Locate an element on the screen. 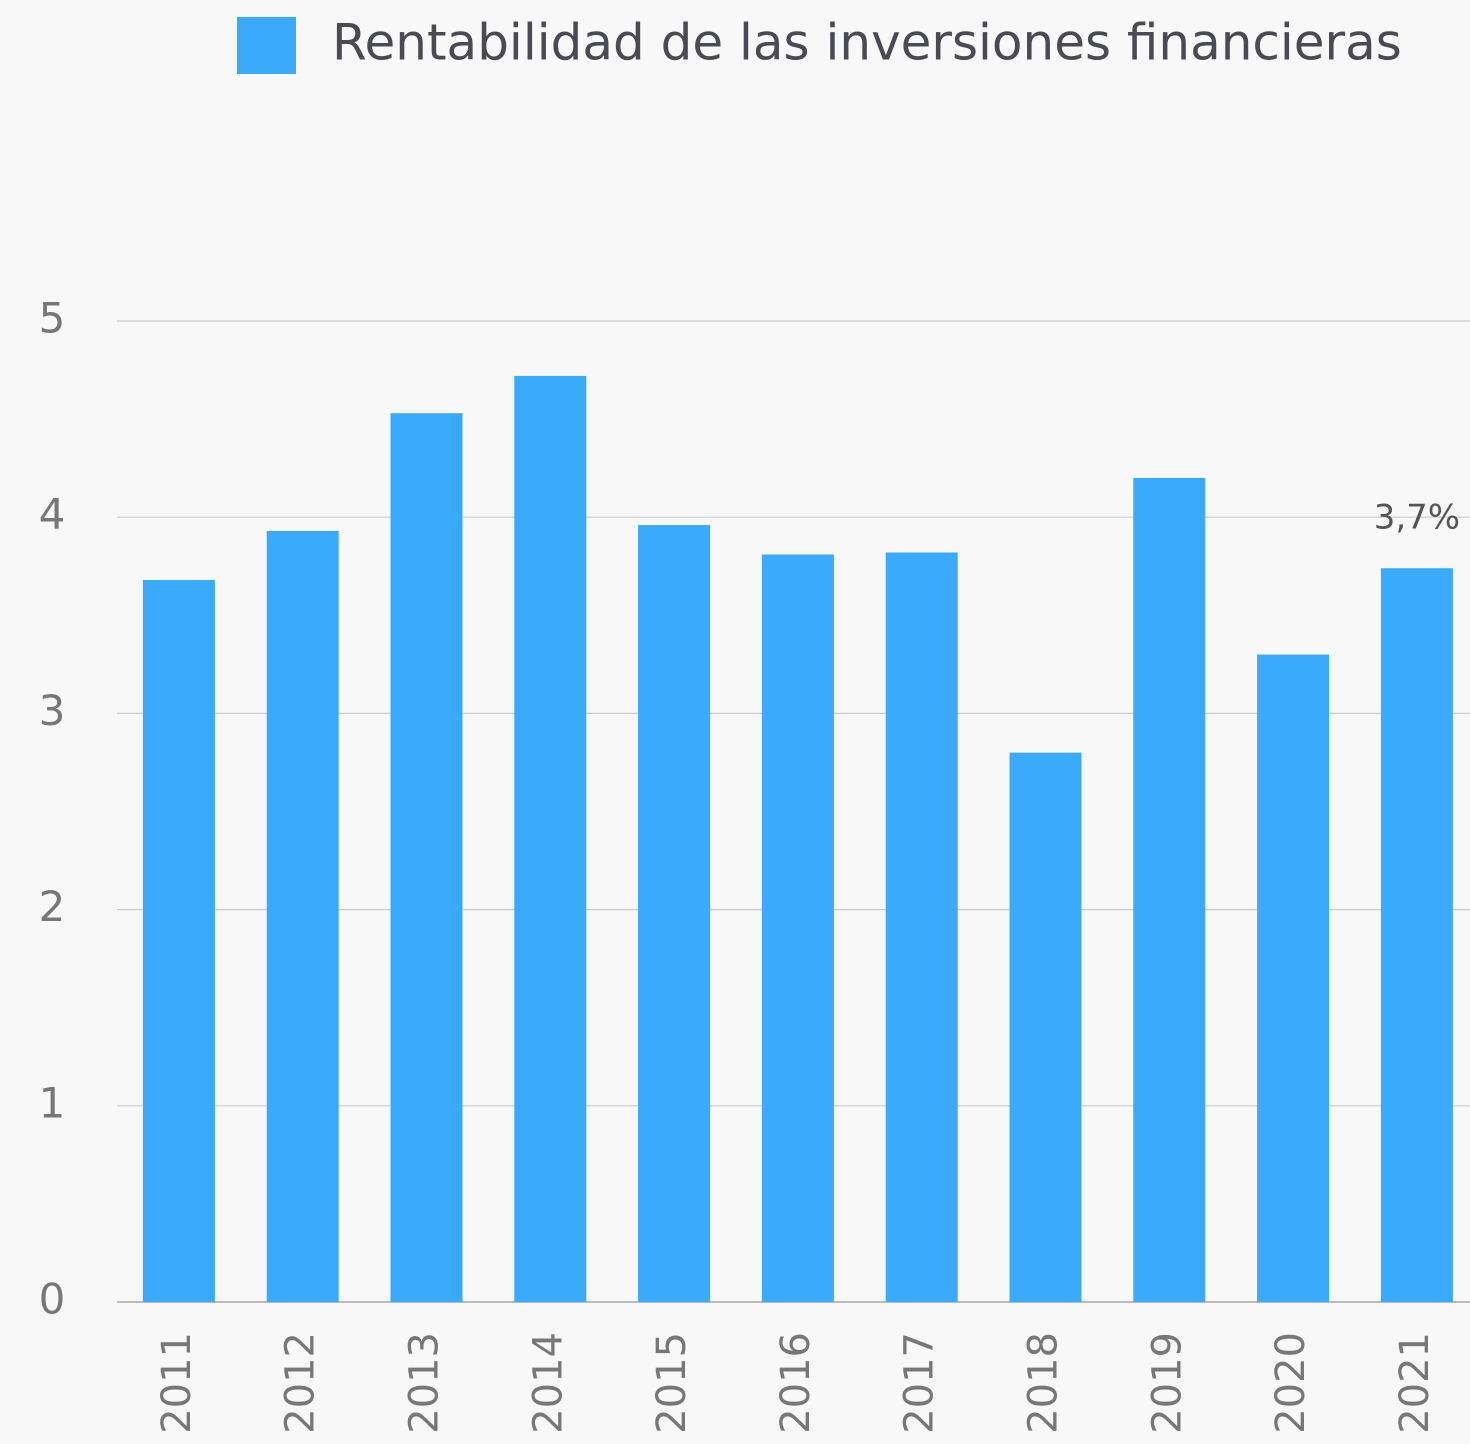 This screenshot has width=1470, height=1444. data-label: 3,7% is located at coordinates (1417, 518).